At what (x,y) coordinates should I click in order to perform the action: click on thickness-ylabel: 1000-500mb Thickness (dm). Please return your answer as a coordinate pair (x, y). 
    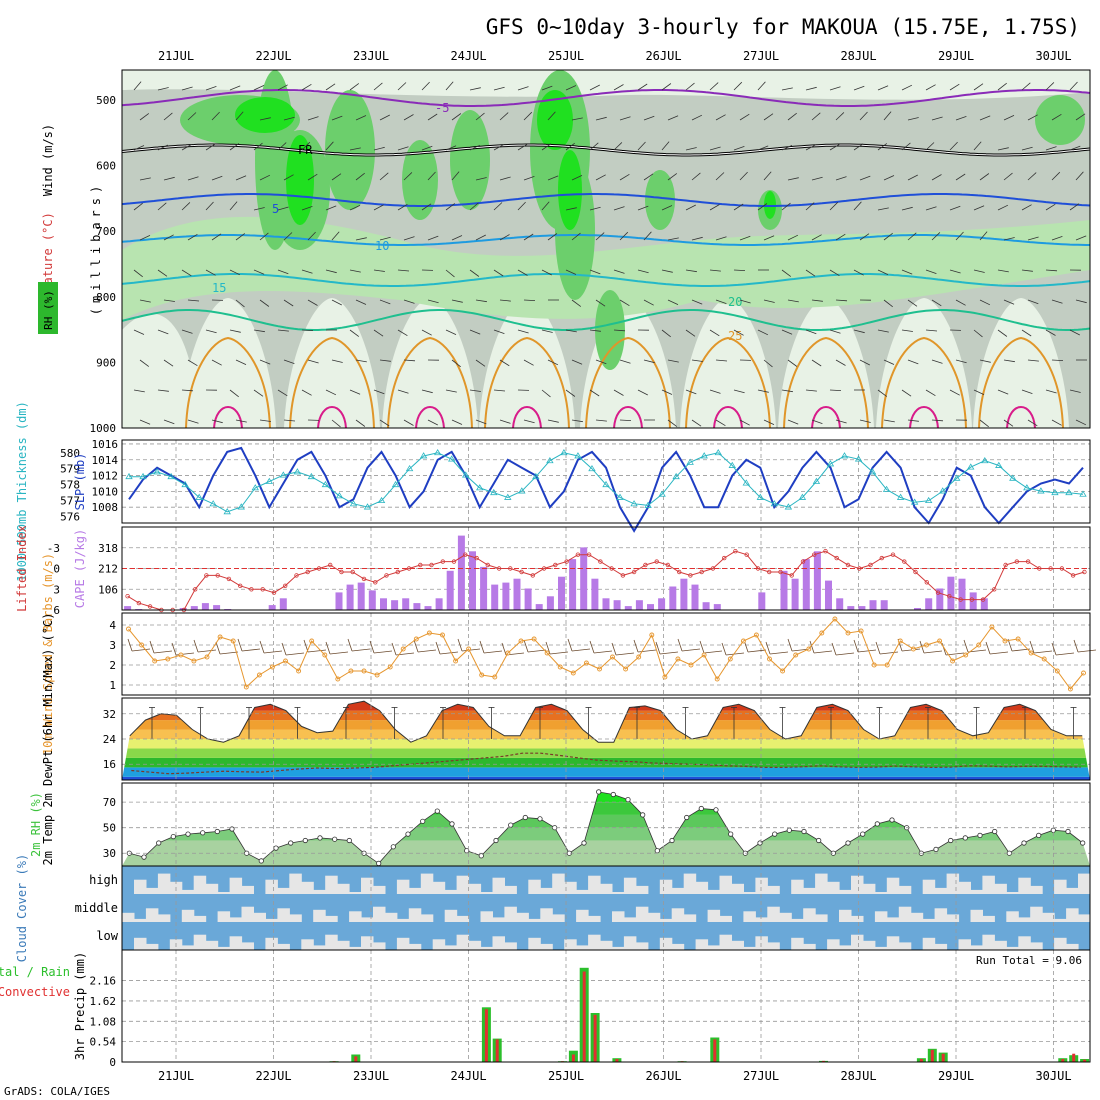
    Looking at the image, I should click on (22, 491).